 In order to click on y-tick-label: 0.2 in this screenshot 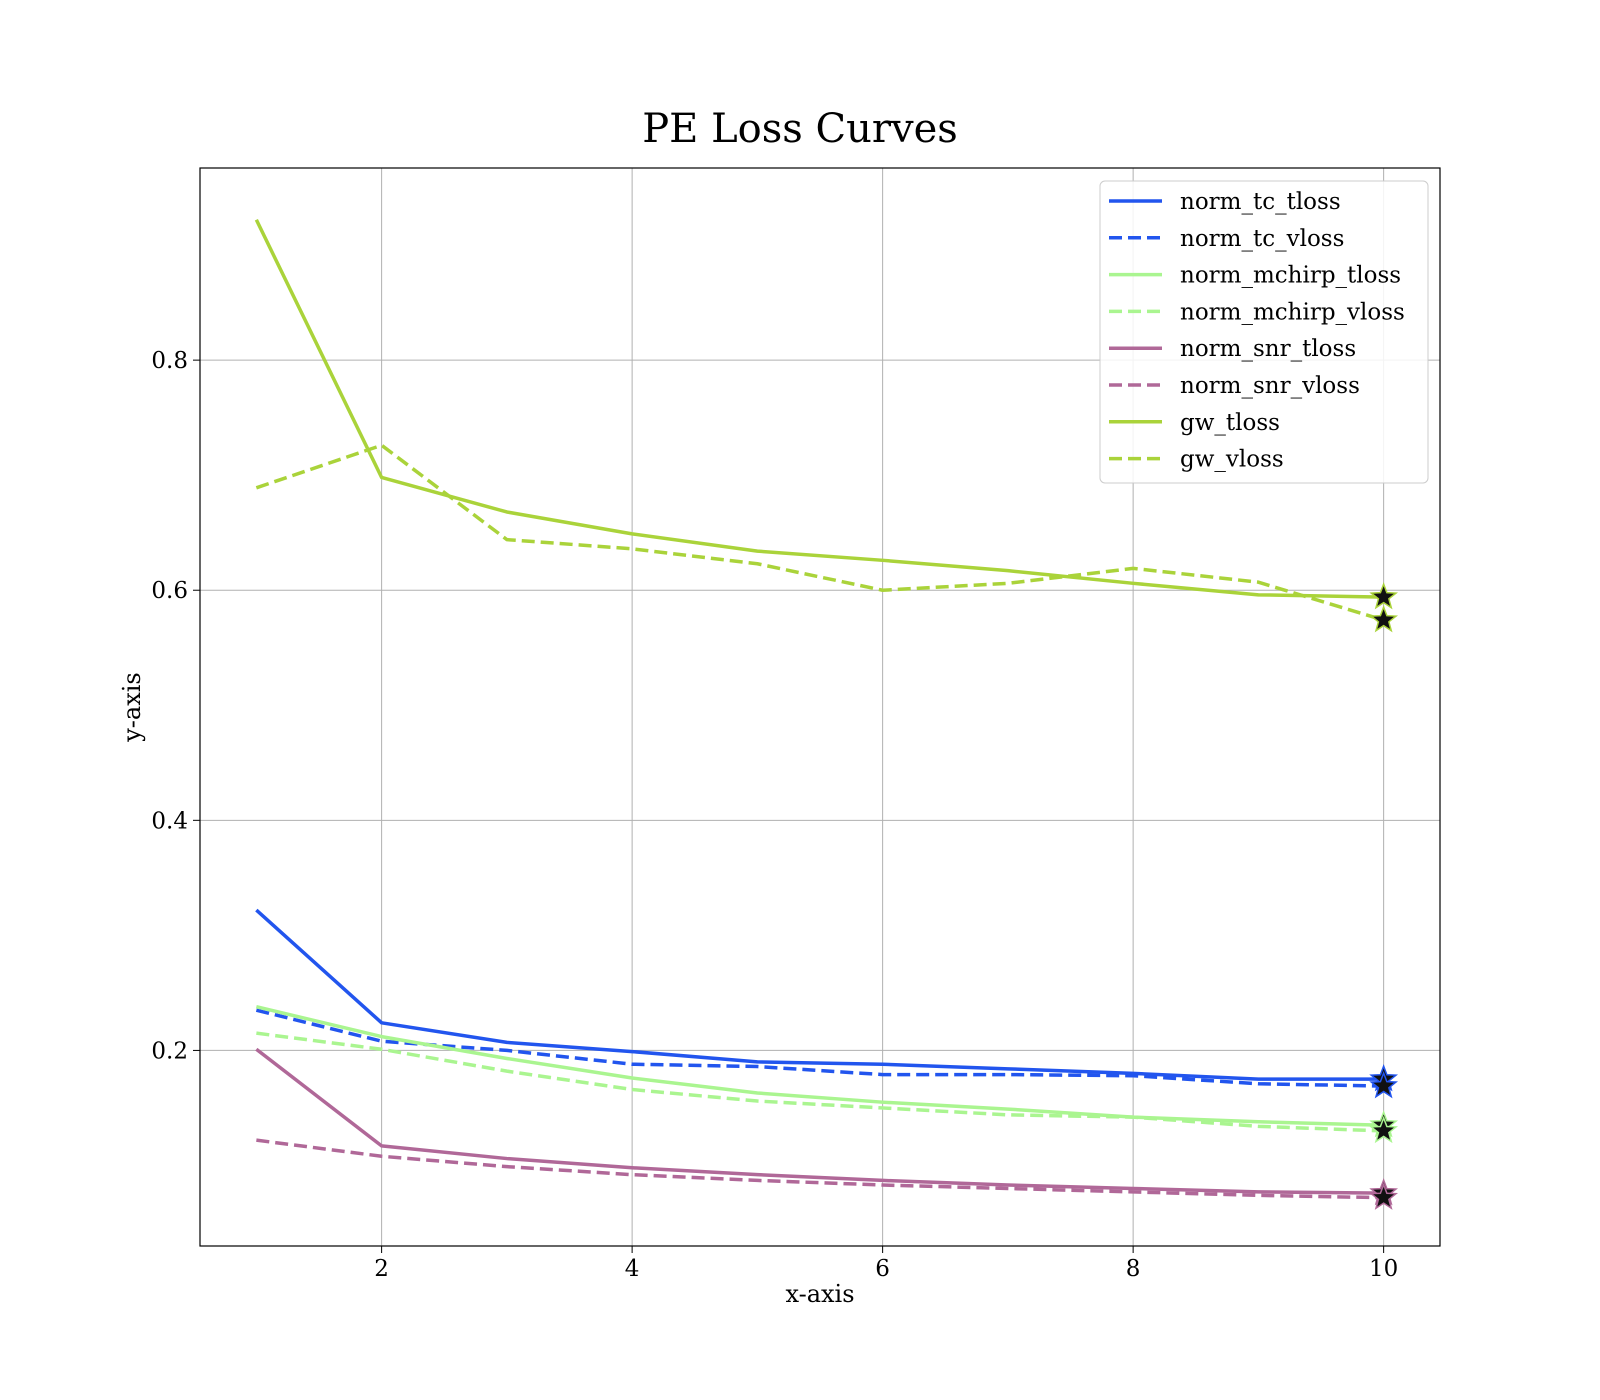, I will do `click(169, 1051)`.